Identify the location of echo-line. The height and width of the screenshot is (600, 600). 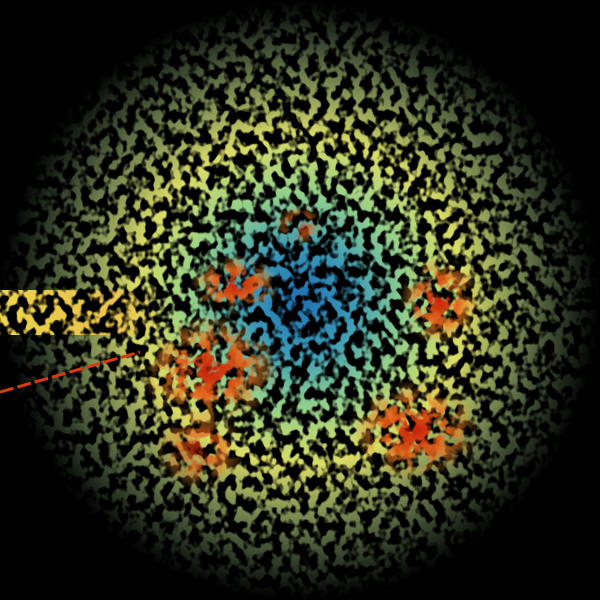
(70, 372).